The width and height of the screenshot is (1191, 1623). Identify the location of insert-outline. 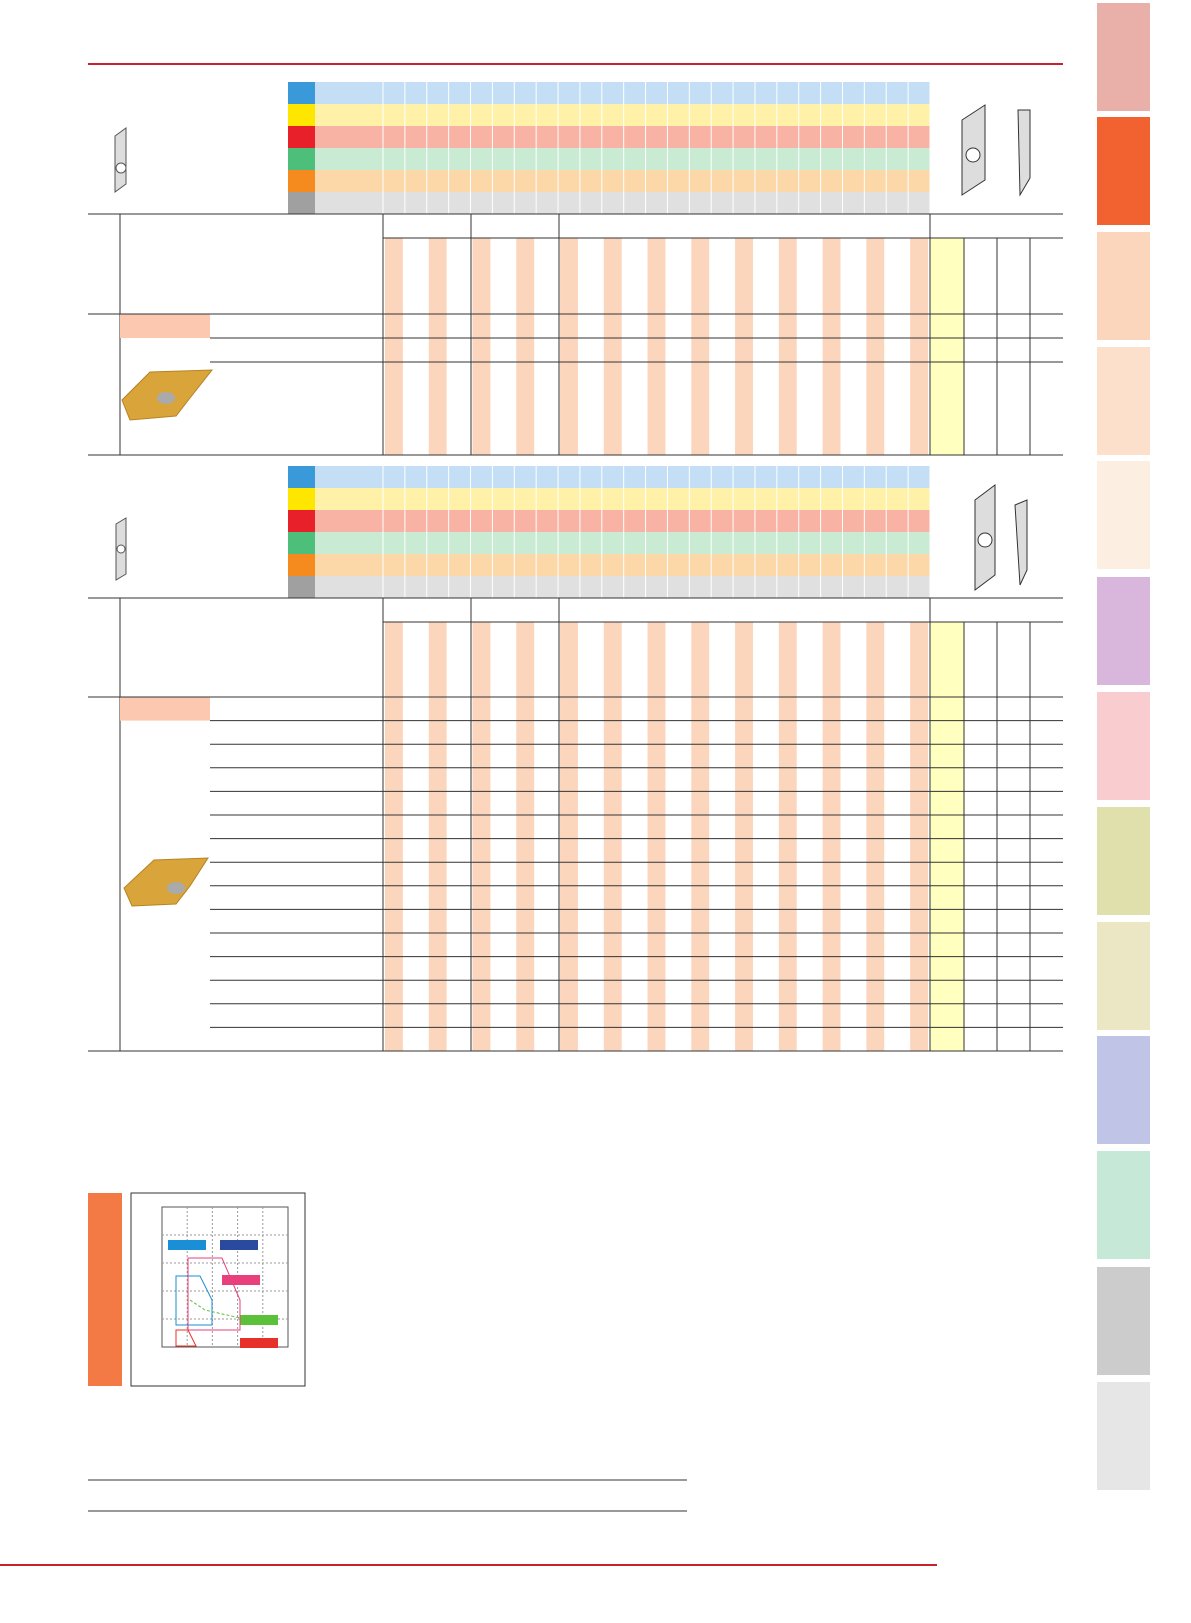
(120, 160).